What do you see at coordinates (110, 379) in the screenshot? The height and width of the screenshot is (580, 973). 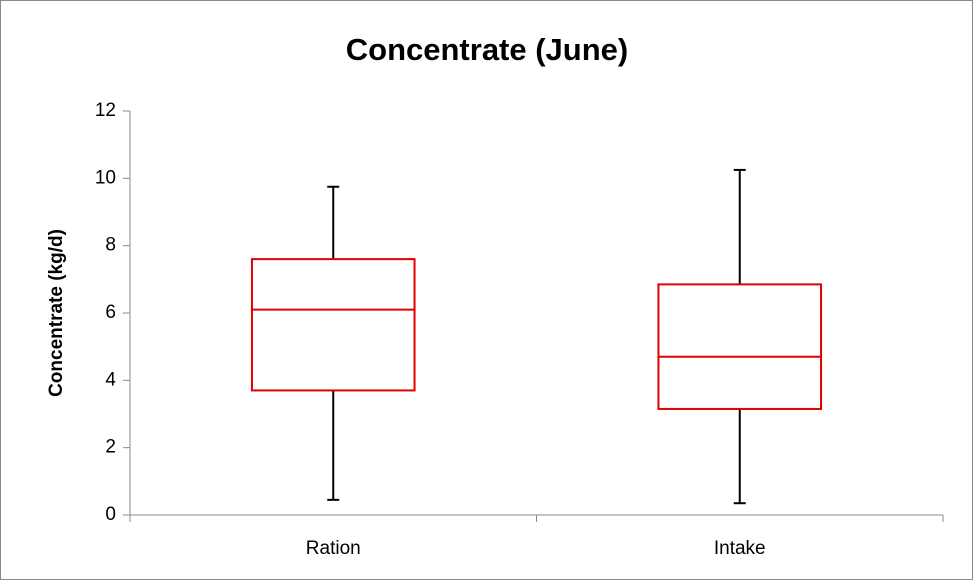 I see `y-tick-label: 4` at bounding box center [110, 379].